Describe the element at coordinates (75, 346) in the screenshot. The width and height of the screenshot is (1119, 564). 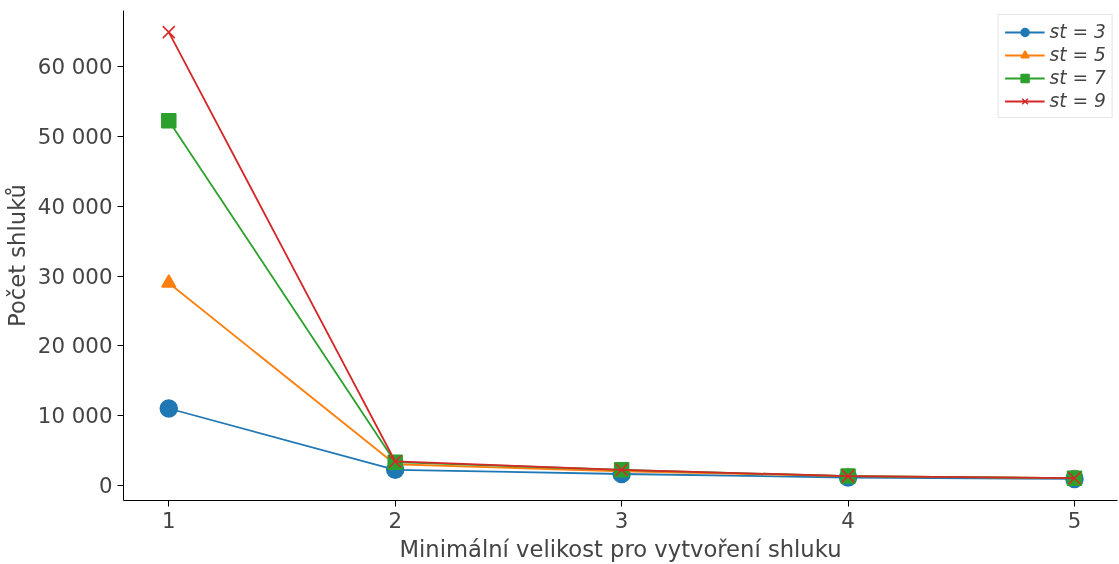
I see `y-tick-label: 20 000` at that location.